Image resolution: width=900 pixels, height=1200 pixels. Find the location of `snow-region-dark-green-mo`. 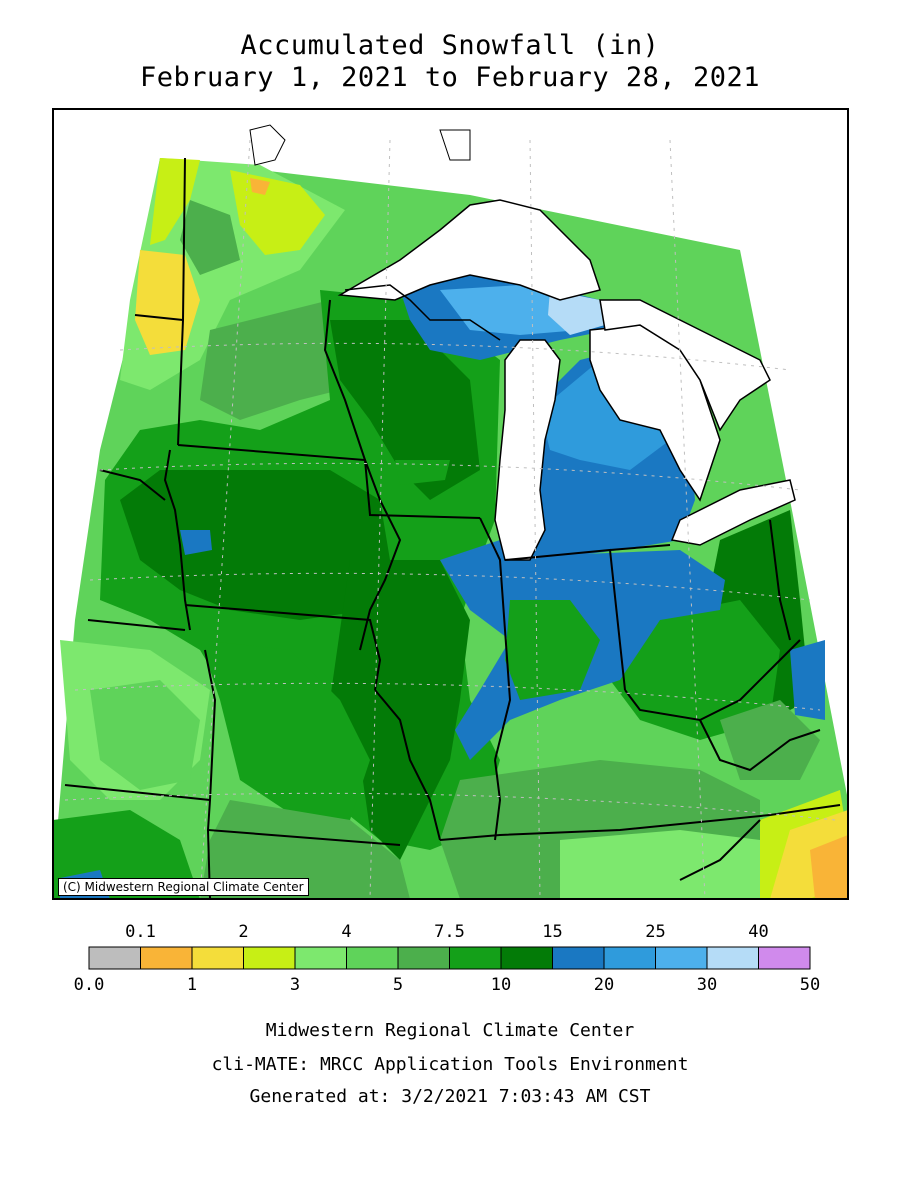

snow-region-dark-green-mo is located at coordinates (285, 730).